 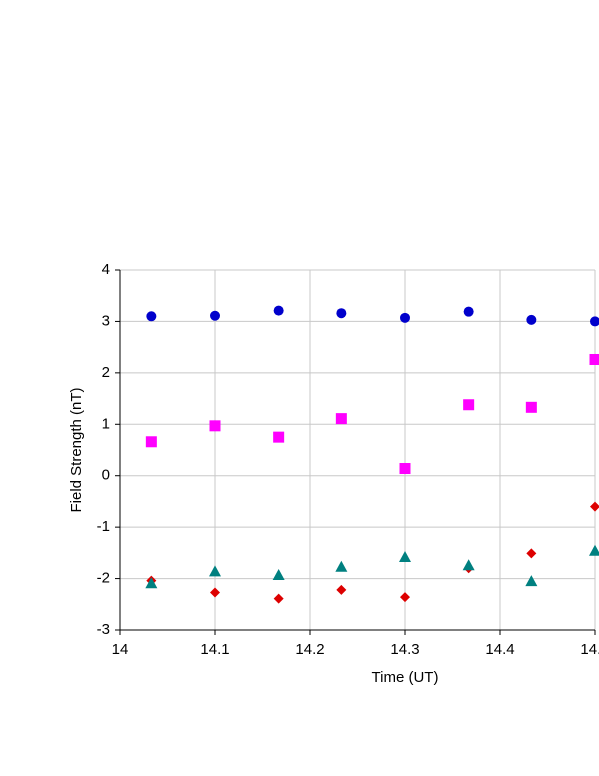 I want to click on y-tick-label: 1, so click(x=106, y=423).